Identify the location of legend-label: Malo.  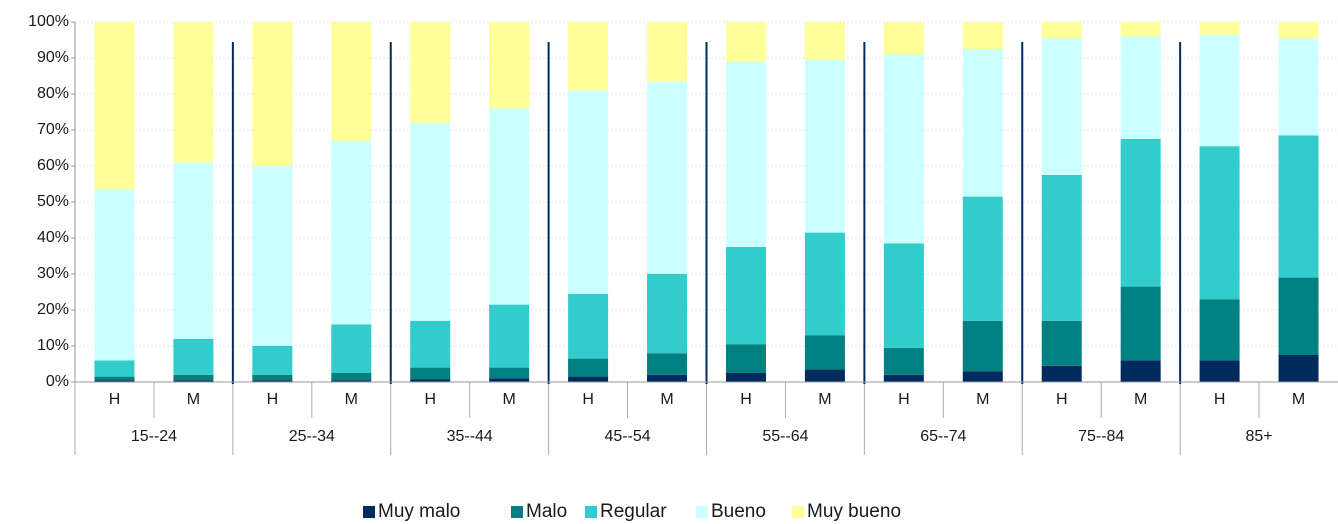
(546, 511).